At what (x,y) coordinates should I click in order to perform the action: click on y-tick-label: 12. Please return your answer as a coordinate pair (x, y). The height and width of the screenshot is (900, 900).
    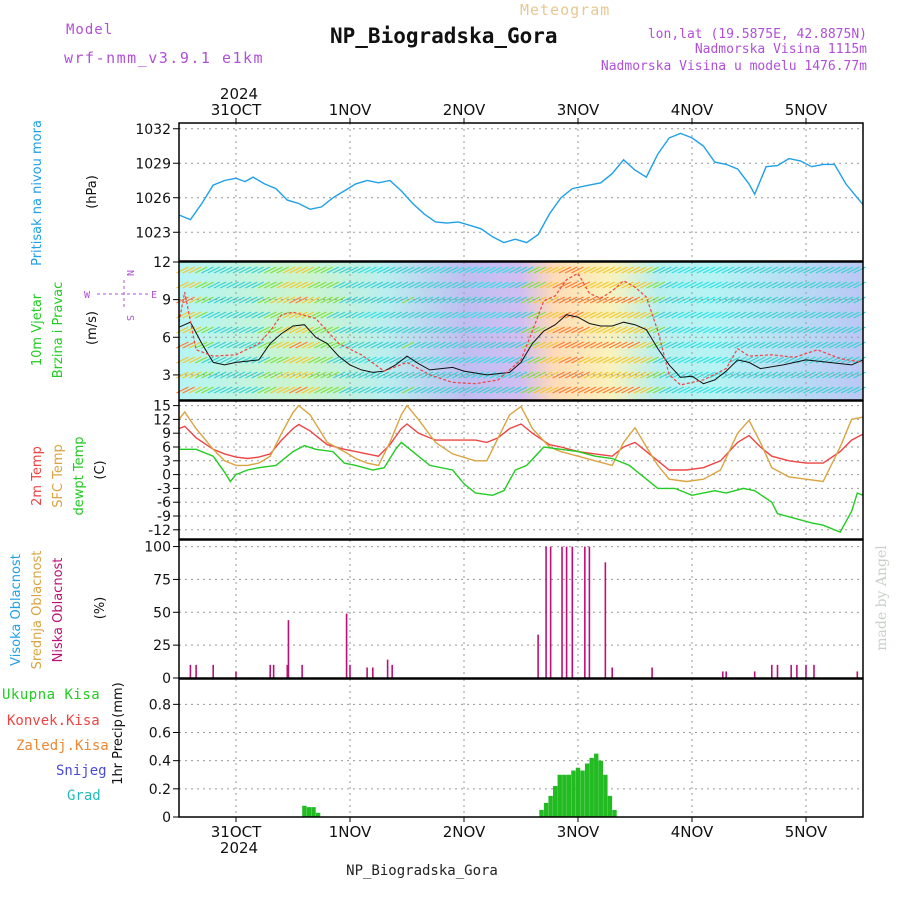
    Looking at the image, I should click on (162, 420).